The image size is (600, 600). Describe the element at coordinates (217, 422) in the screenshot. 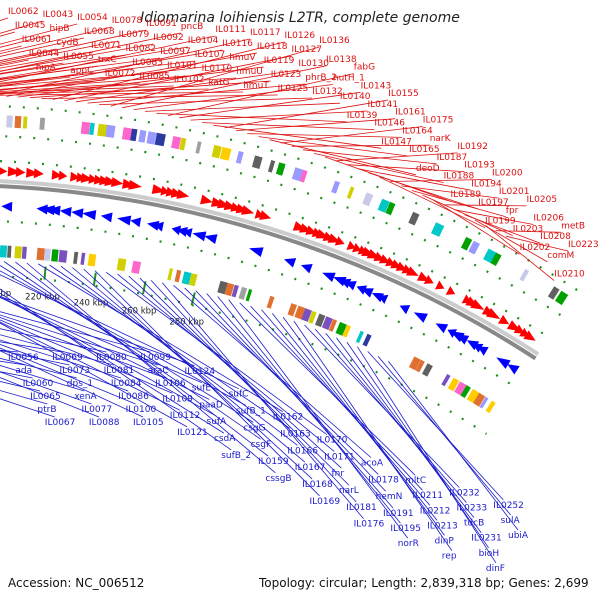

I see `reverse-gene-label-27: sufA` at that location.